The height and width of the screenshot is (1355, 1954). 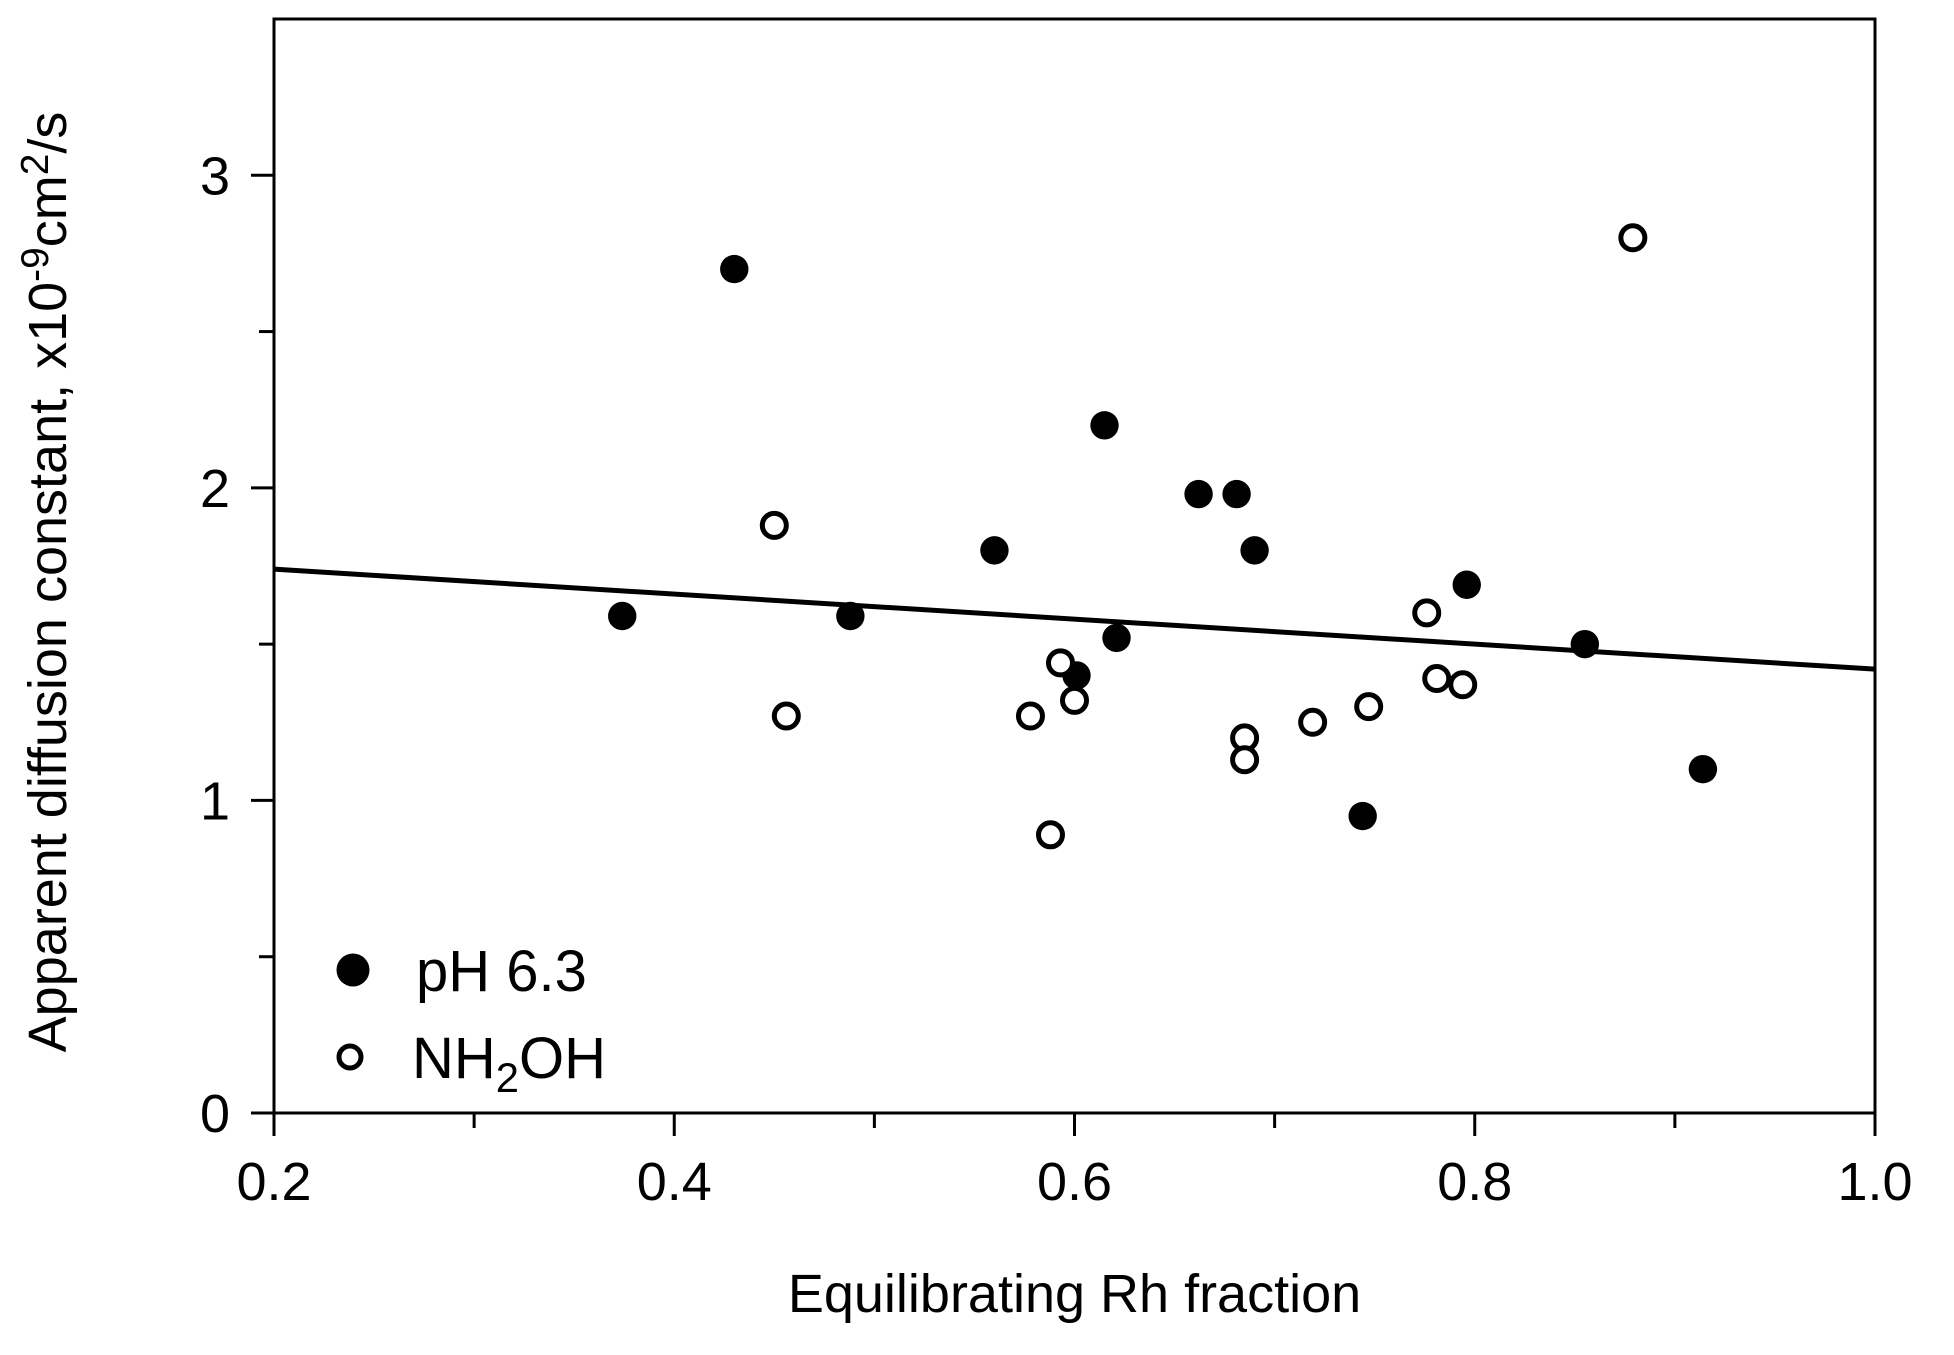 I want to click on y-axis-title: Apparent diffusion constant, x10-9cm2/s, so click(x=46, y=582).